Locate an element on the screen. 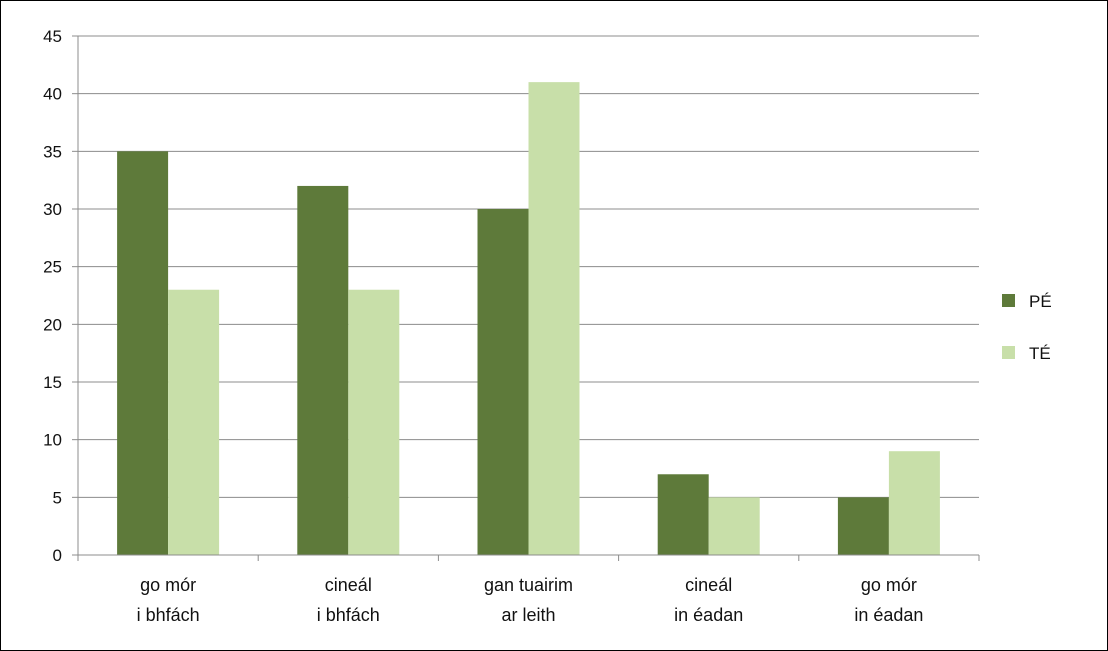 The image size is (1108, 651). y-tick-label: 10 is located at coordinates (52, 440).